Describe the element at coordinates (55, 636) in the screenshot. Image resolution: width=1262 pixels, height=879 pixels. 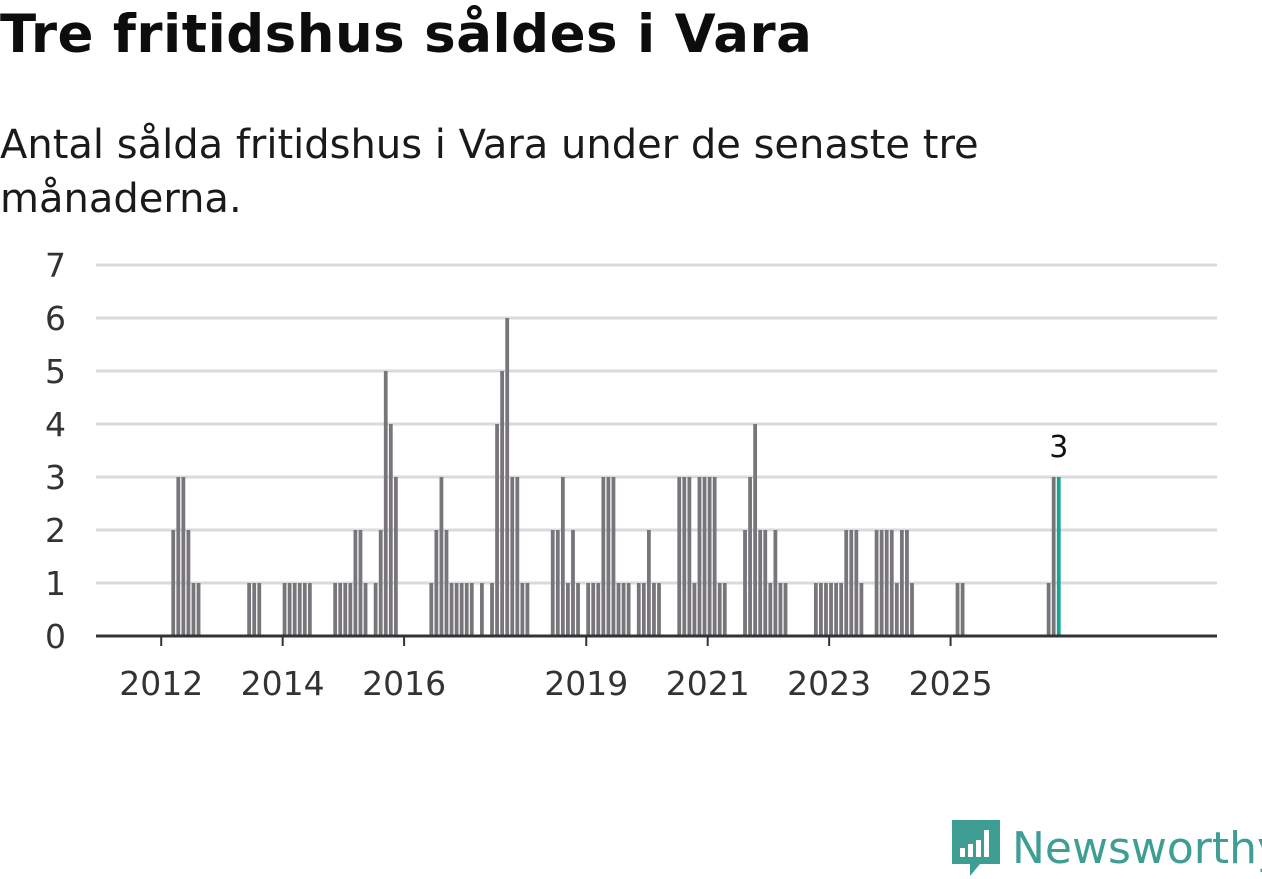
I see `y-tick-label: 0` at that location.